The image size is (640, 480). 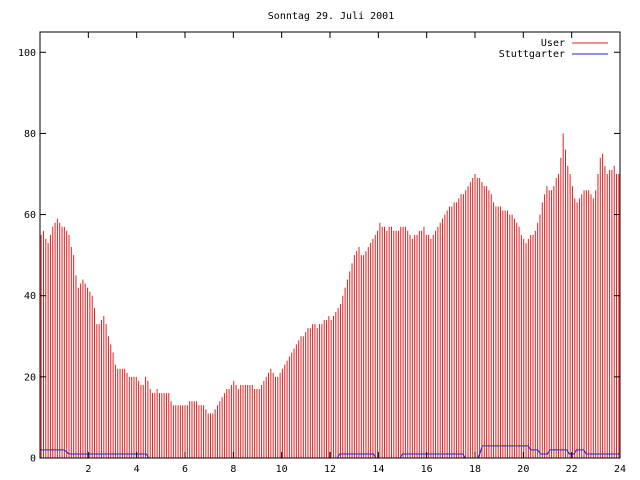 I want to click on x-tick-label: 22, so click(x=572, y=469).